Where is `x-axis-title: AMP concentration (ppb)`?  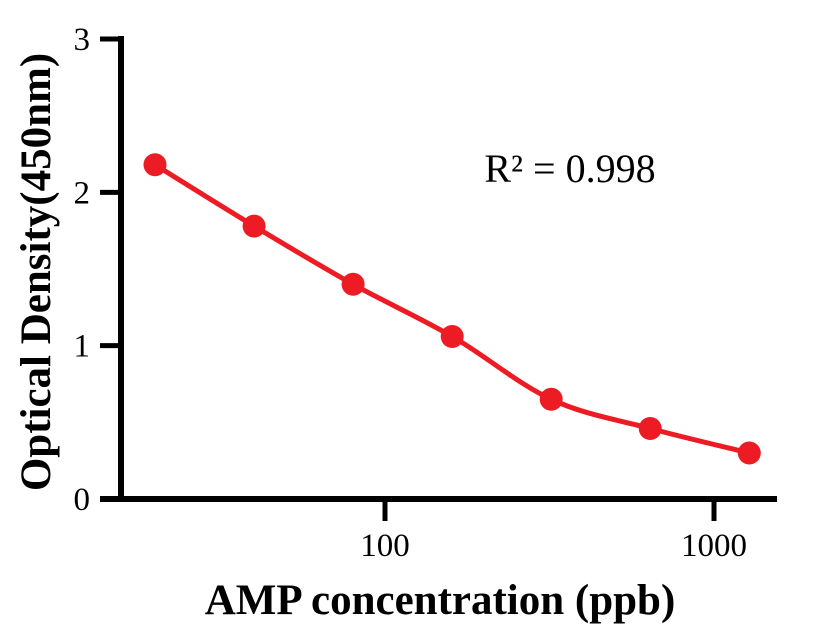
x-axis-title: AMP concentration (ppb) is located at coordinates (440, 600).